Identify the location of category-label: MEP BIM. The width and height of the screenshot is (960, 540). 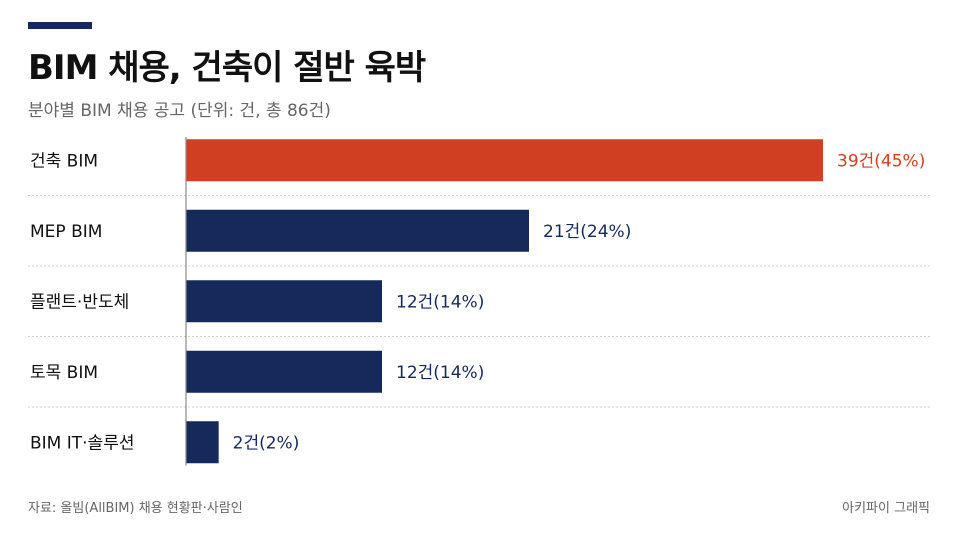
(66, 232).